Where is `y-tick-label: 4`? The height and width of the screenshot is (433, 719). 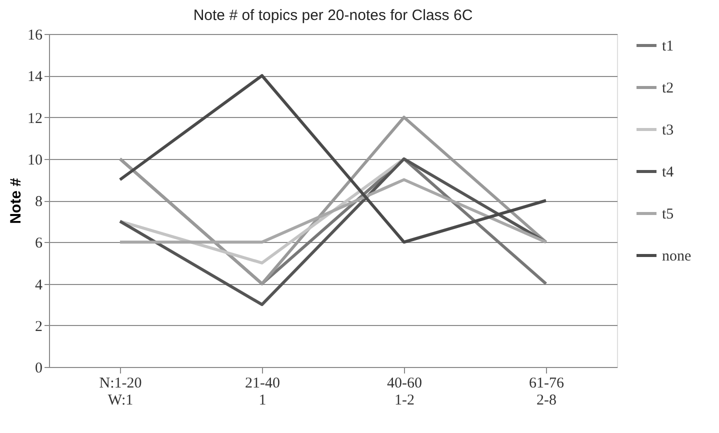
y-tick-label: 4 is located at coordinates (39, 285).